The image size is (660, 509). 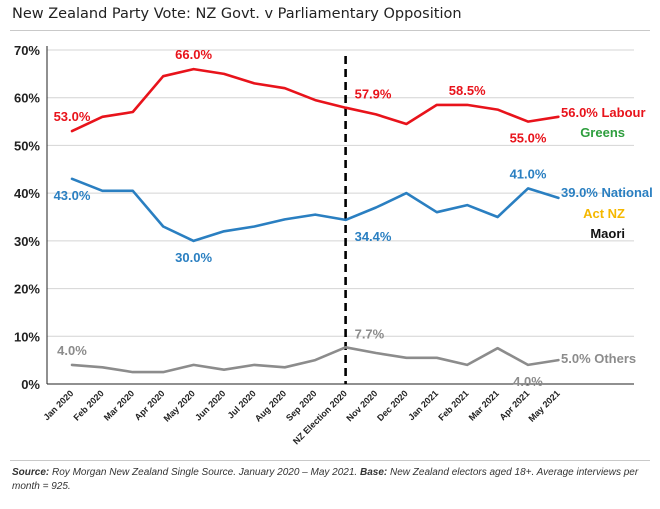 I want to click on bottom-rule, so click(x=330, y=460).